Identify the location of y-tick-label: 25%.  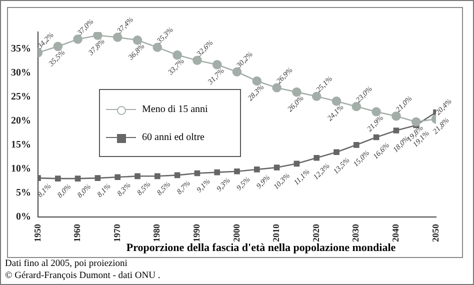
(21, 96).